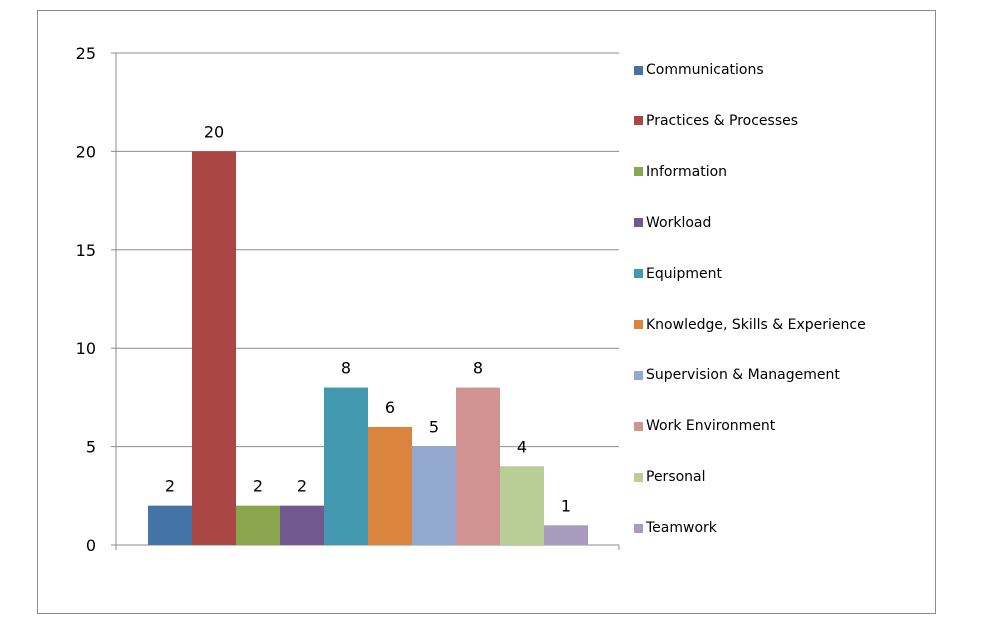  What do you see at coordinates (91, 447) in the screenshot?
I see `y-tick-label: 5` at bounding box center [91, 447].